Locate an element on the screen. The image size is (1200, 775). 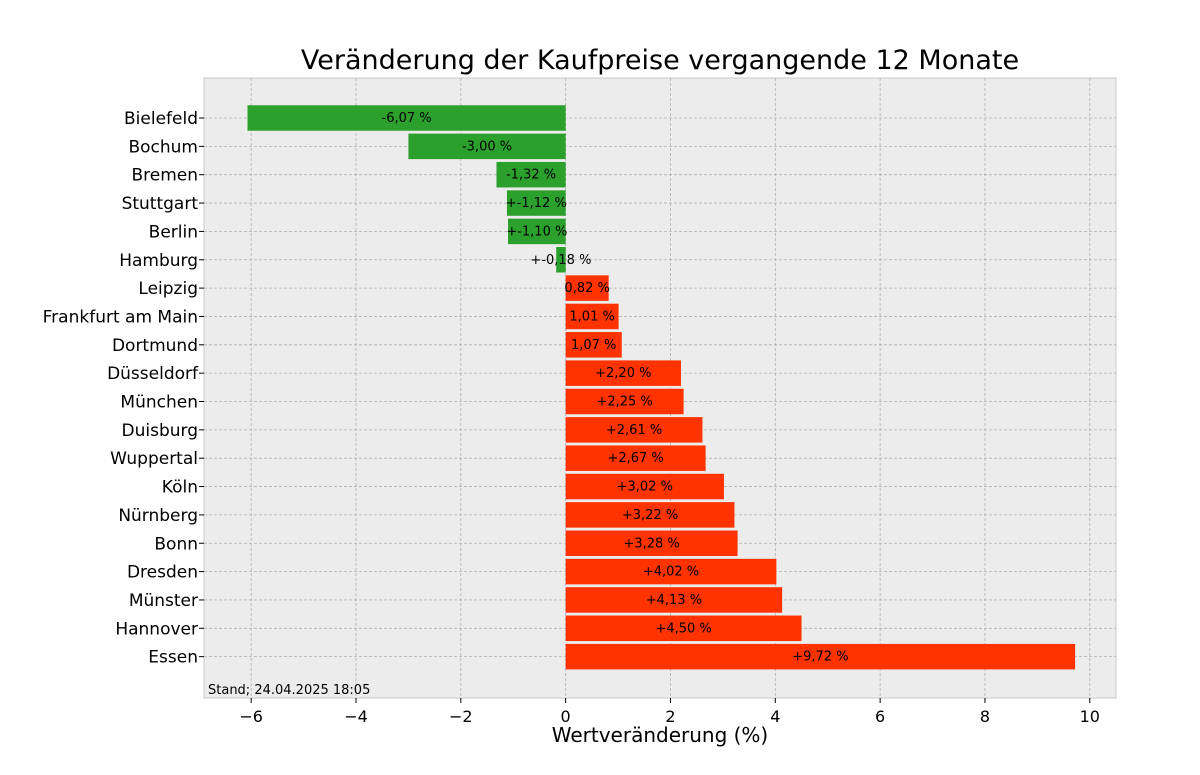
category-label: Bochum is located at coordinates (163, 147).